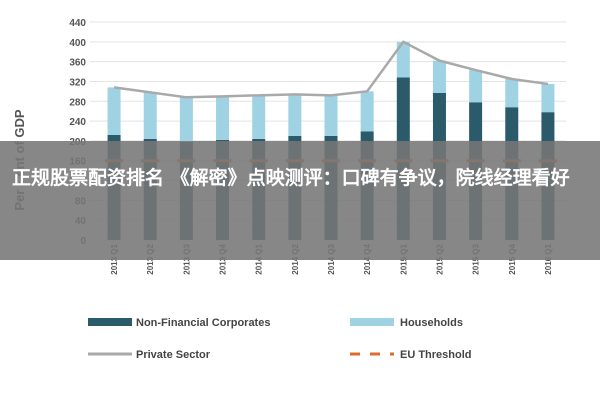  I want to click on y-tick-label: 360, so click(77, 63).